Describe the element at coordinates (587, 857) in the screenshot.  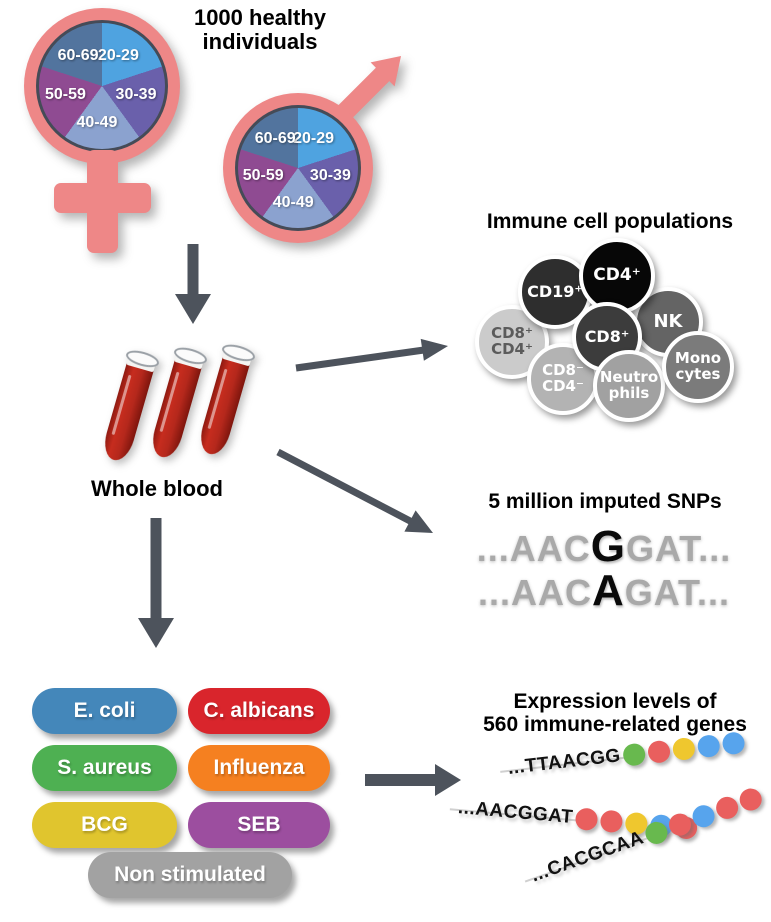
I see `strand-sequence: ...CACGCAA` at that location.